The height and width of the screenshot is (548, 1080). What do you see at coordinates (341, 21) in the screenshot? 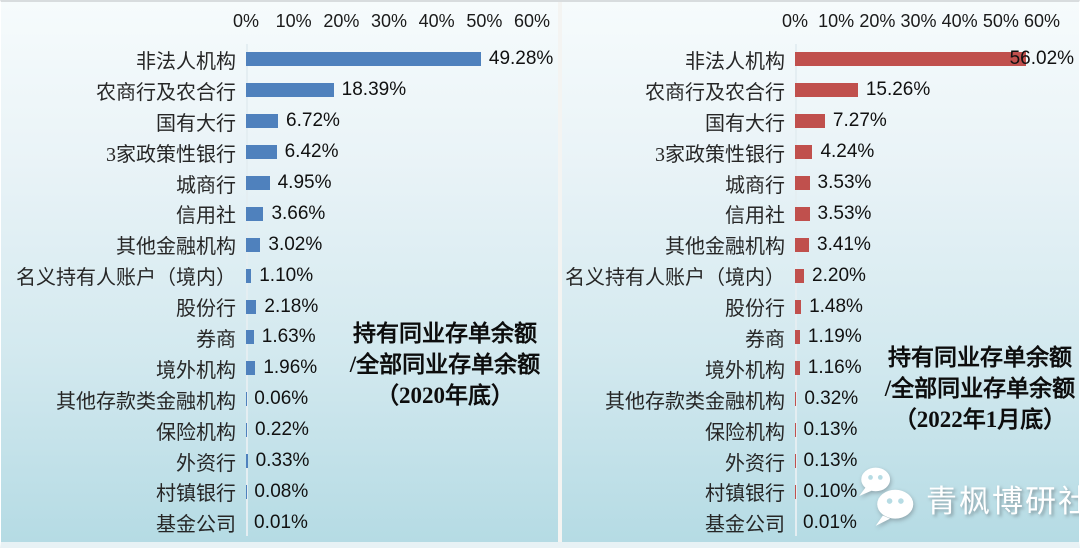
I see `x-axis-tick: 20%` at bounding box center [341, 21].